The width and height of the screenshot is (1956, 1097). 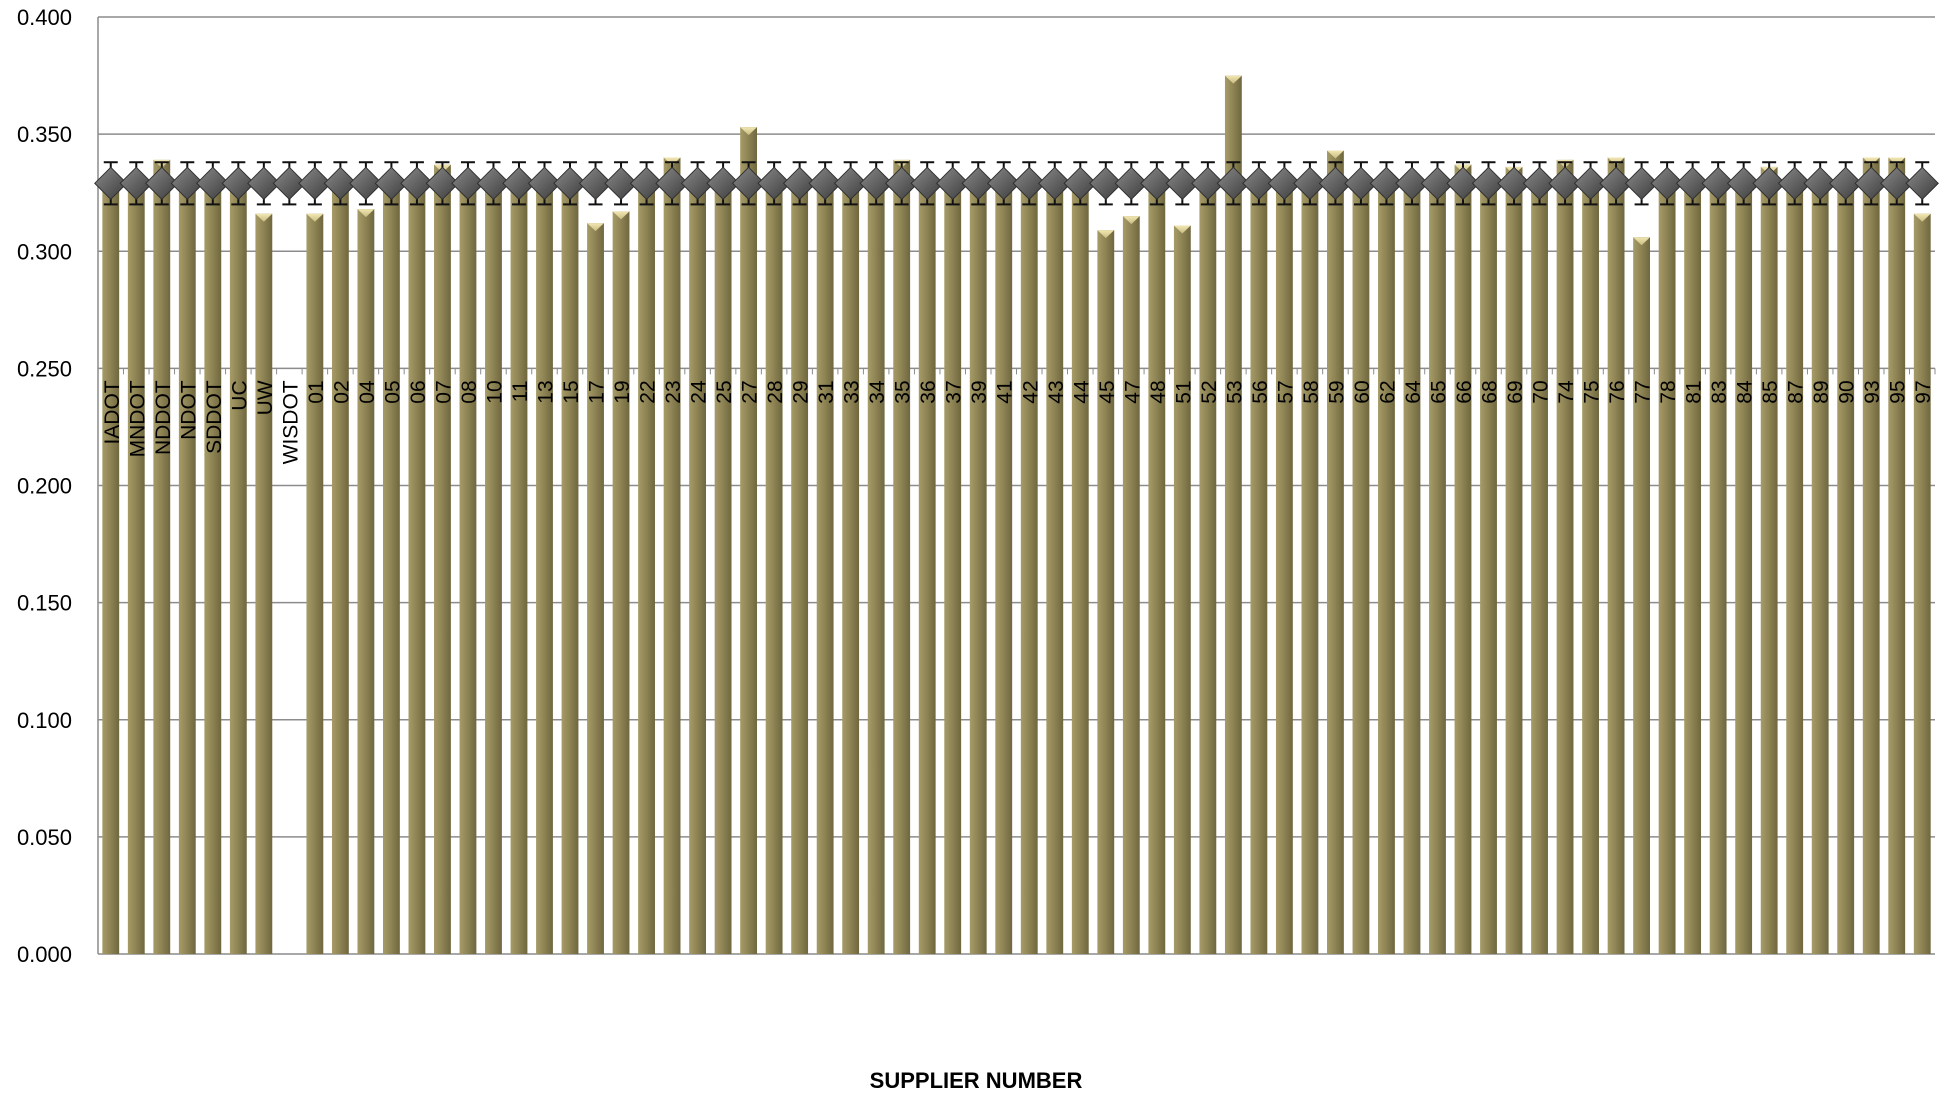 What do you see at coordinates (1464, 391) in the screenshot?
I see `x-tick-label: 66` at bounding box center [1464, 391].